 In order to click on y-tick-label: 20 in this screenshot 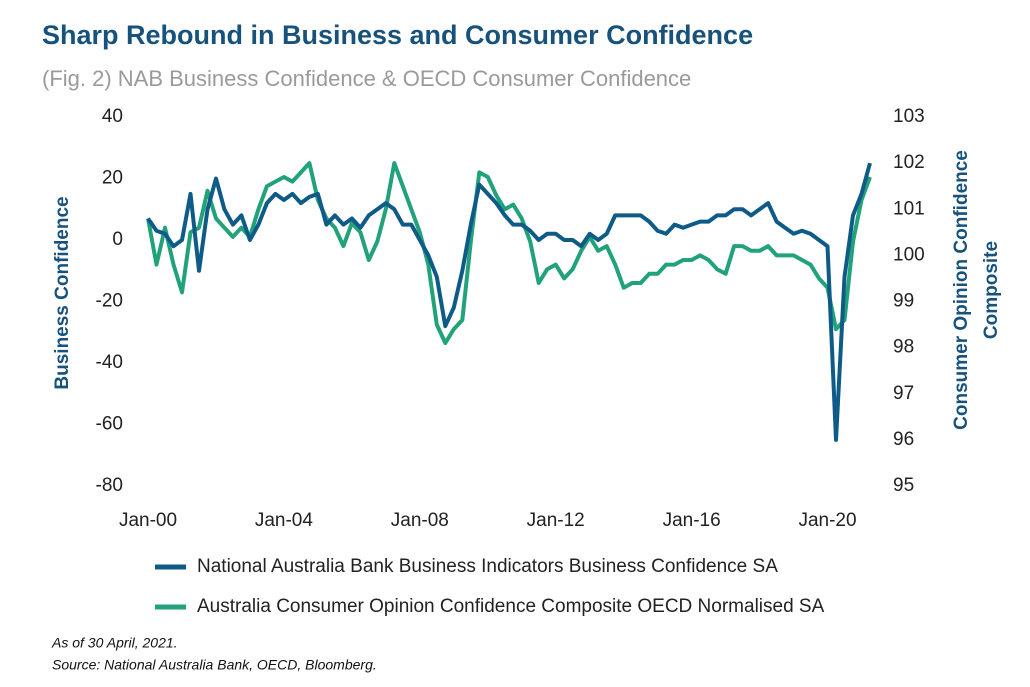, I will do `click(112, 178)`.